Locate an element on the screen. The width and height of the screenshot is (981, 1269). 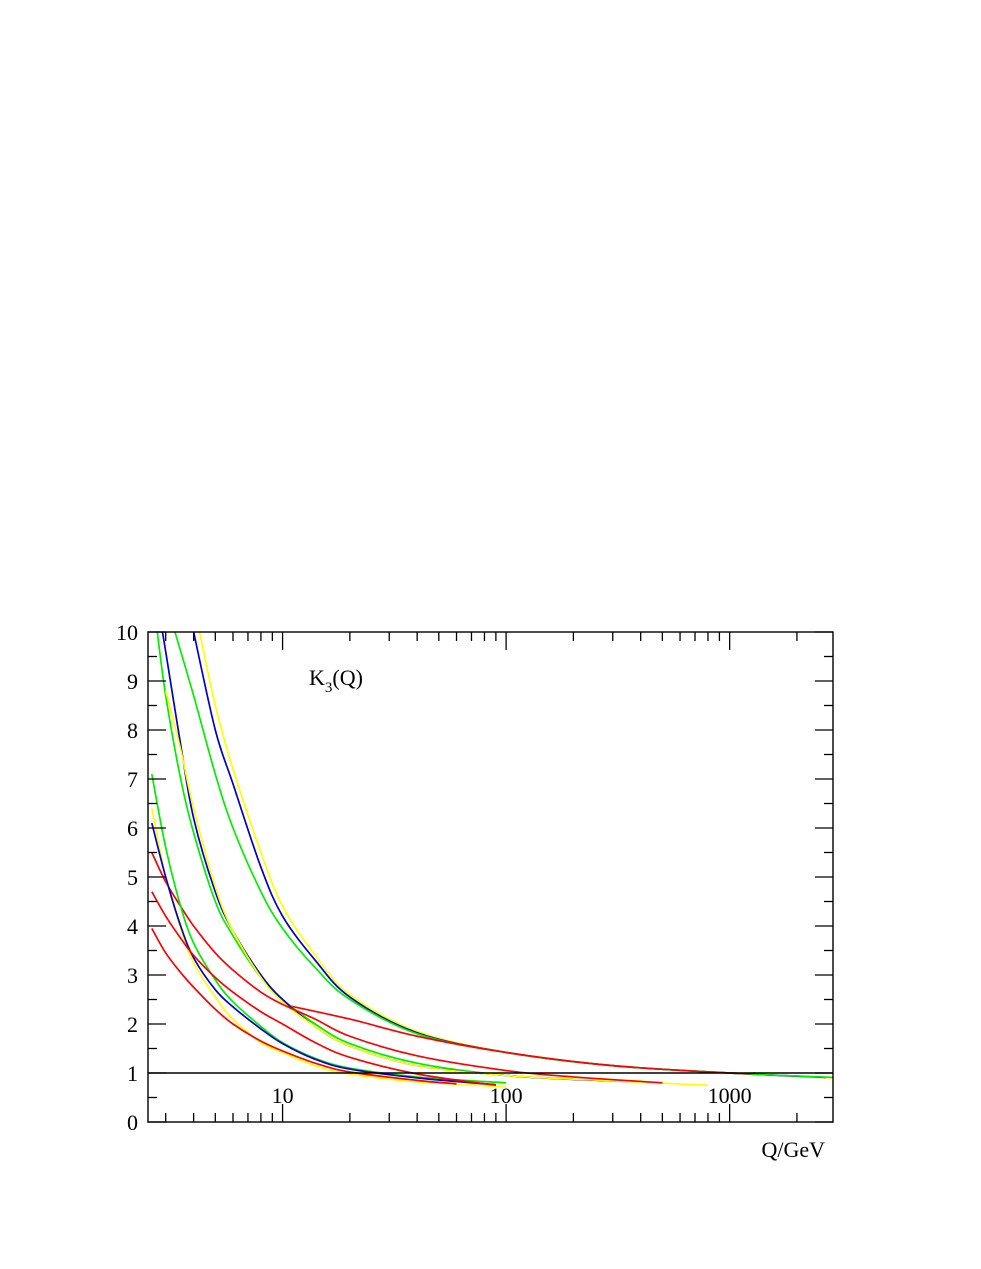
y-tick-label: 7 is located at coordinates (132, 779).